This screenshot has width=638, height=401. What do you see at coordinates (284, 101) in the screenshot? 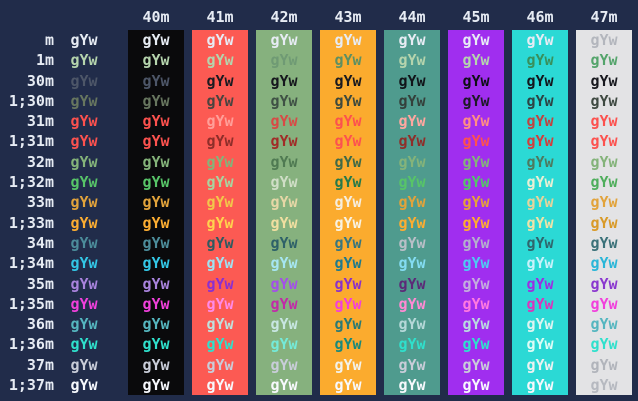
I see `color-cell-1-30m-on-42m: gYw` at bounding box center [284, 101].